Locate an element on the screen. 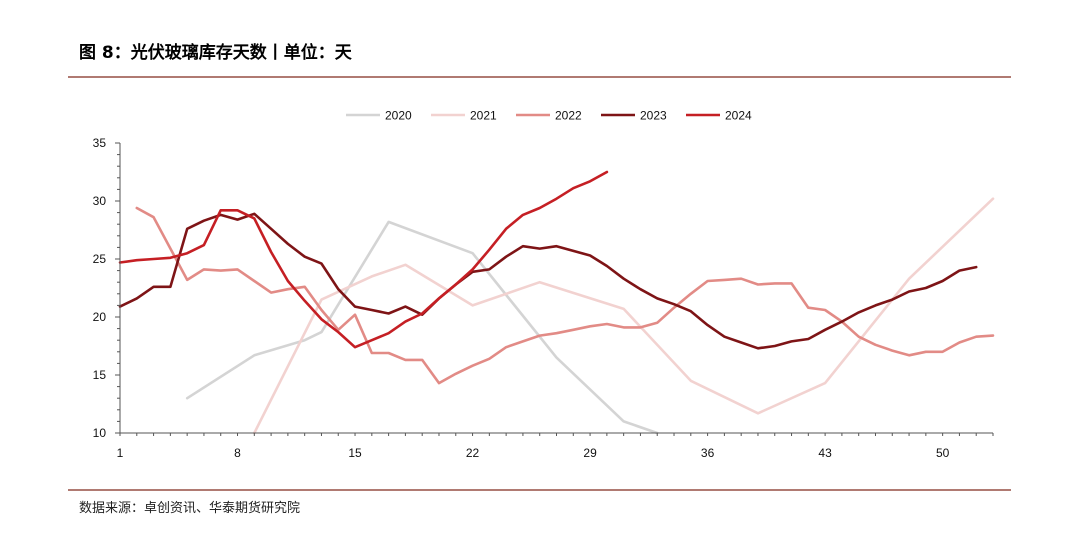 This screenshot has height=538, width=1080. x-tick-label: 22 is located at coordinates (473, 453).